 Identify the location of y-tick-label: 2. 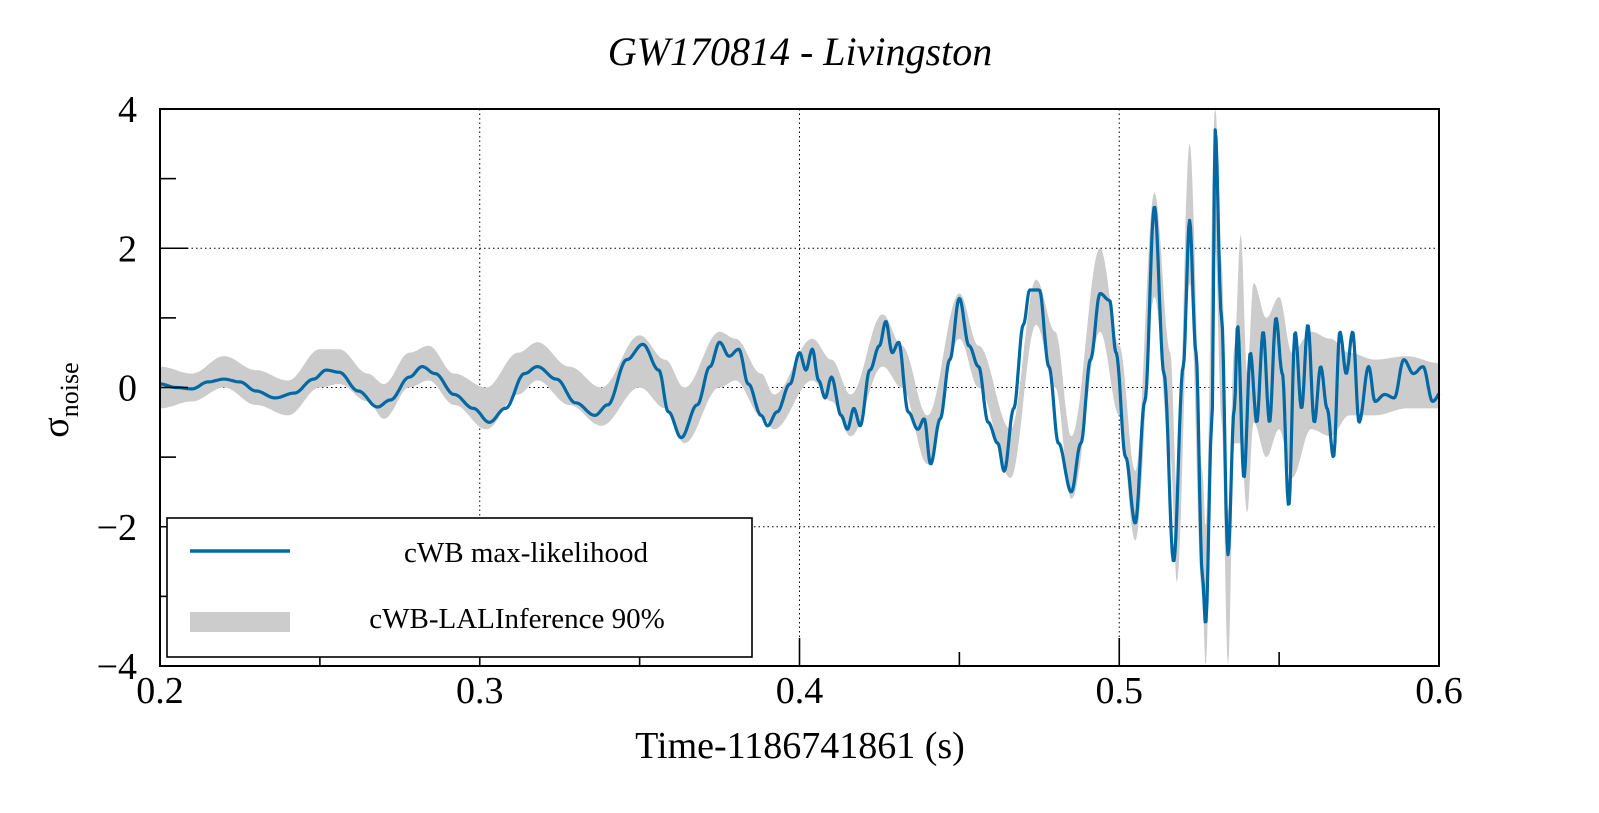
(127, 249).